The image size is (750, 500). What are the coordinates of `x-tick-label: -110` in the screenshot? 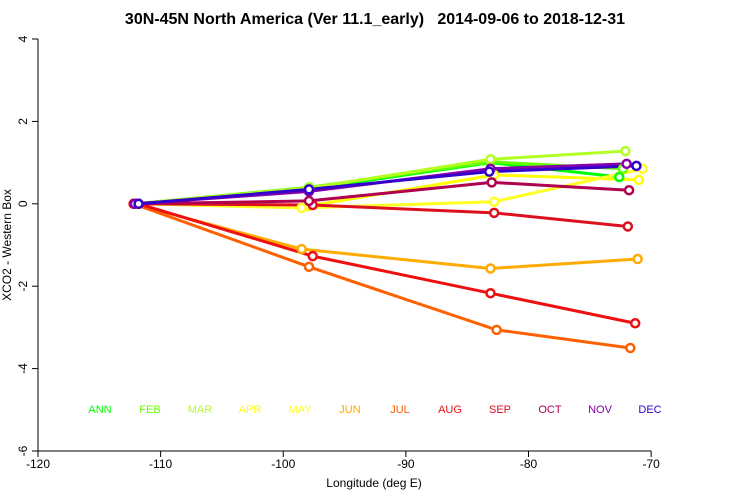 It's located at (160, 464).